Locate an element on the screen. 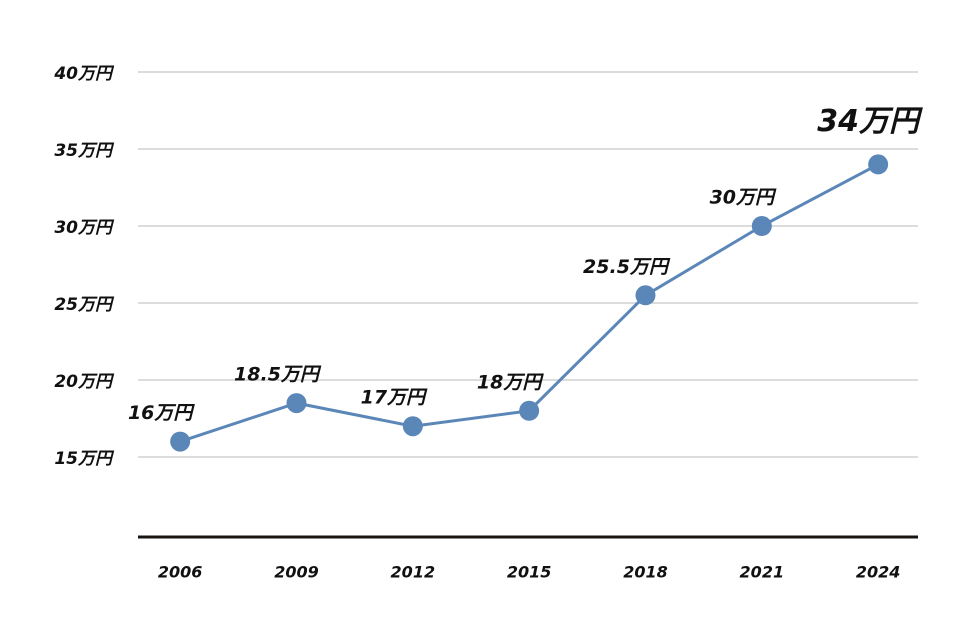 Image resolution: width=960 pixels, height=618 pixels. x-tick-label: 2012 is located at coordinates (413, 572).